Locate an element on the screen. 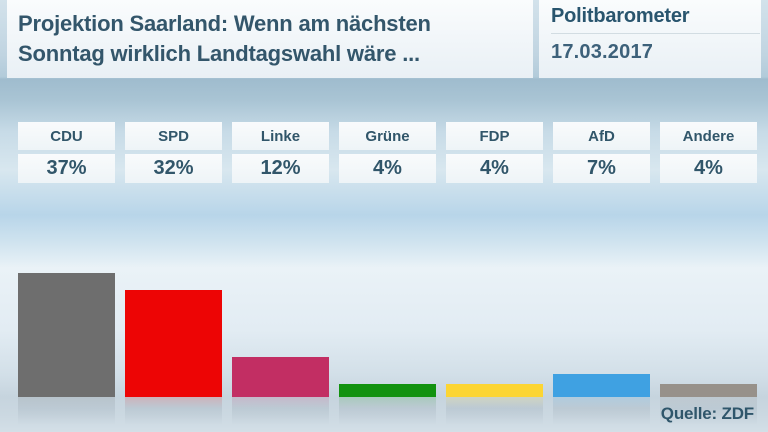  party-value-cell-cdu: 37% is located at coordinates (66, 168).